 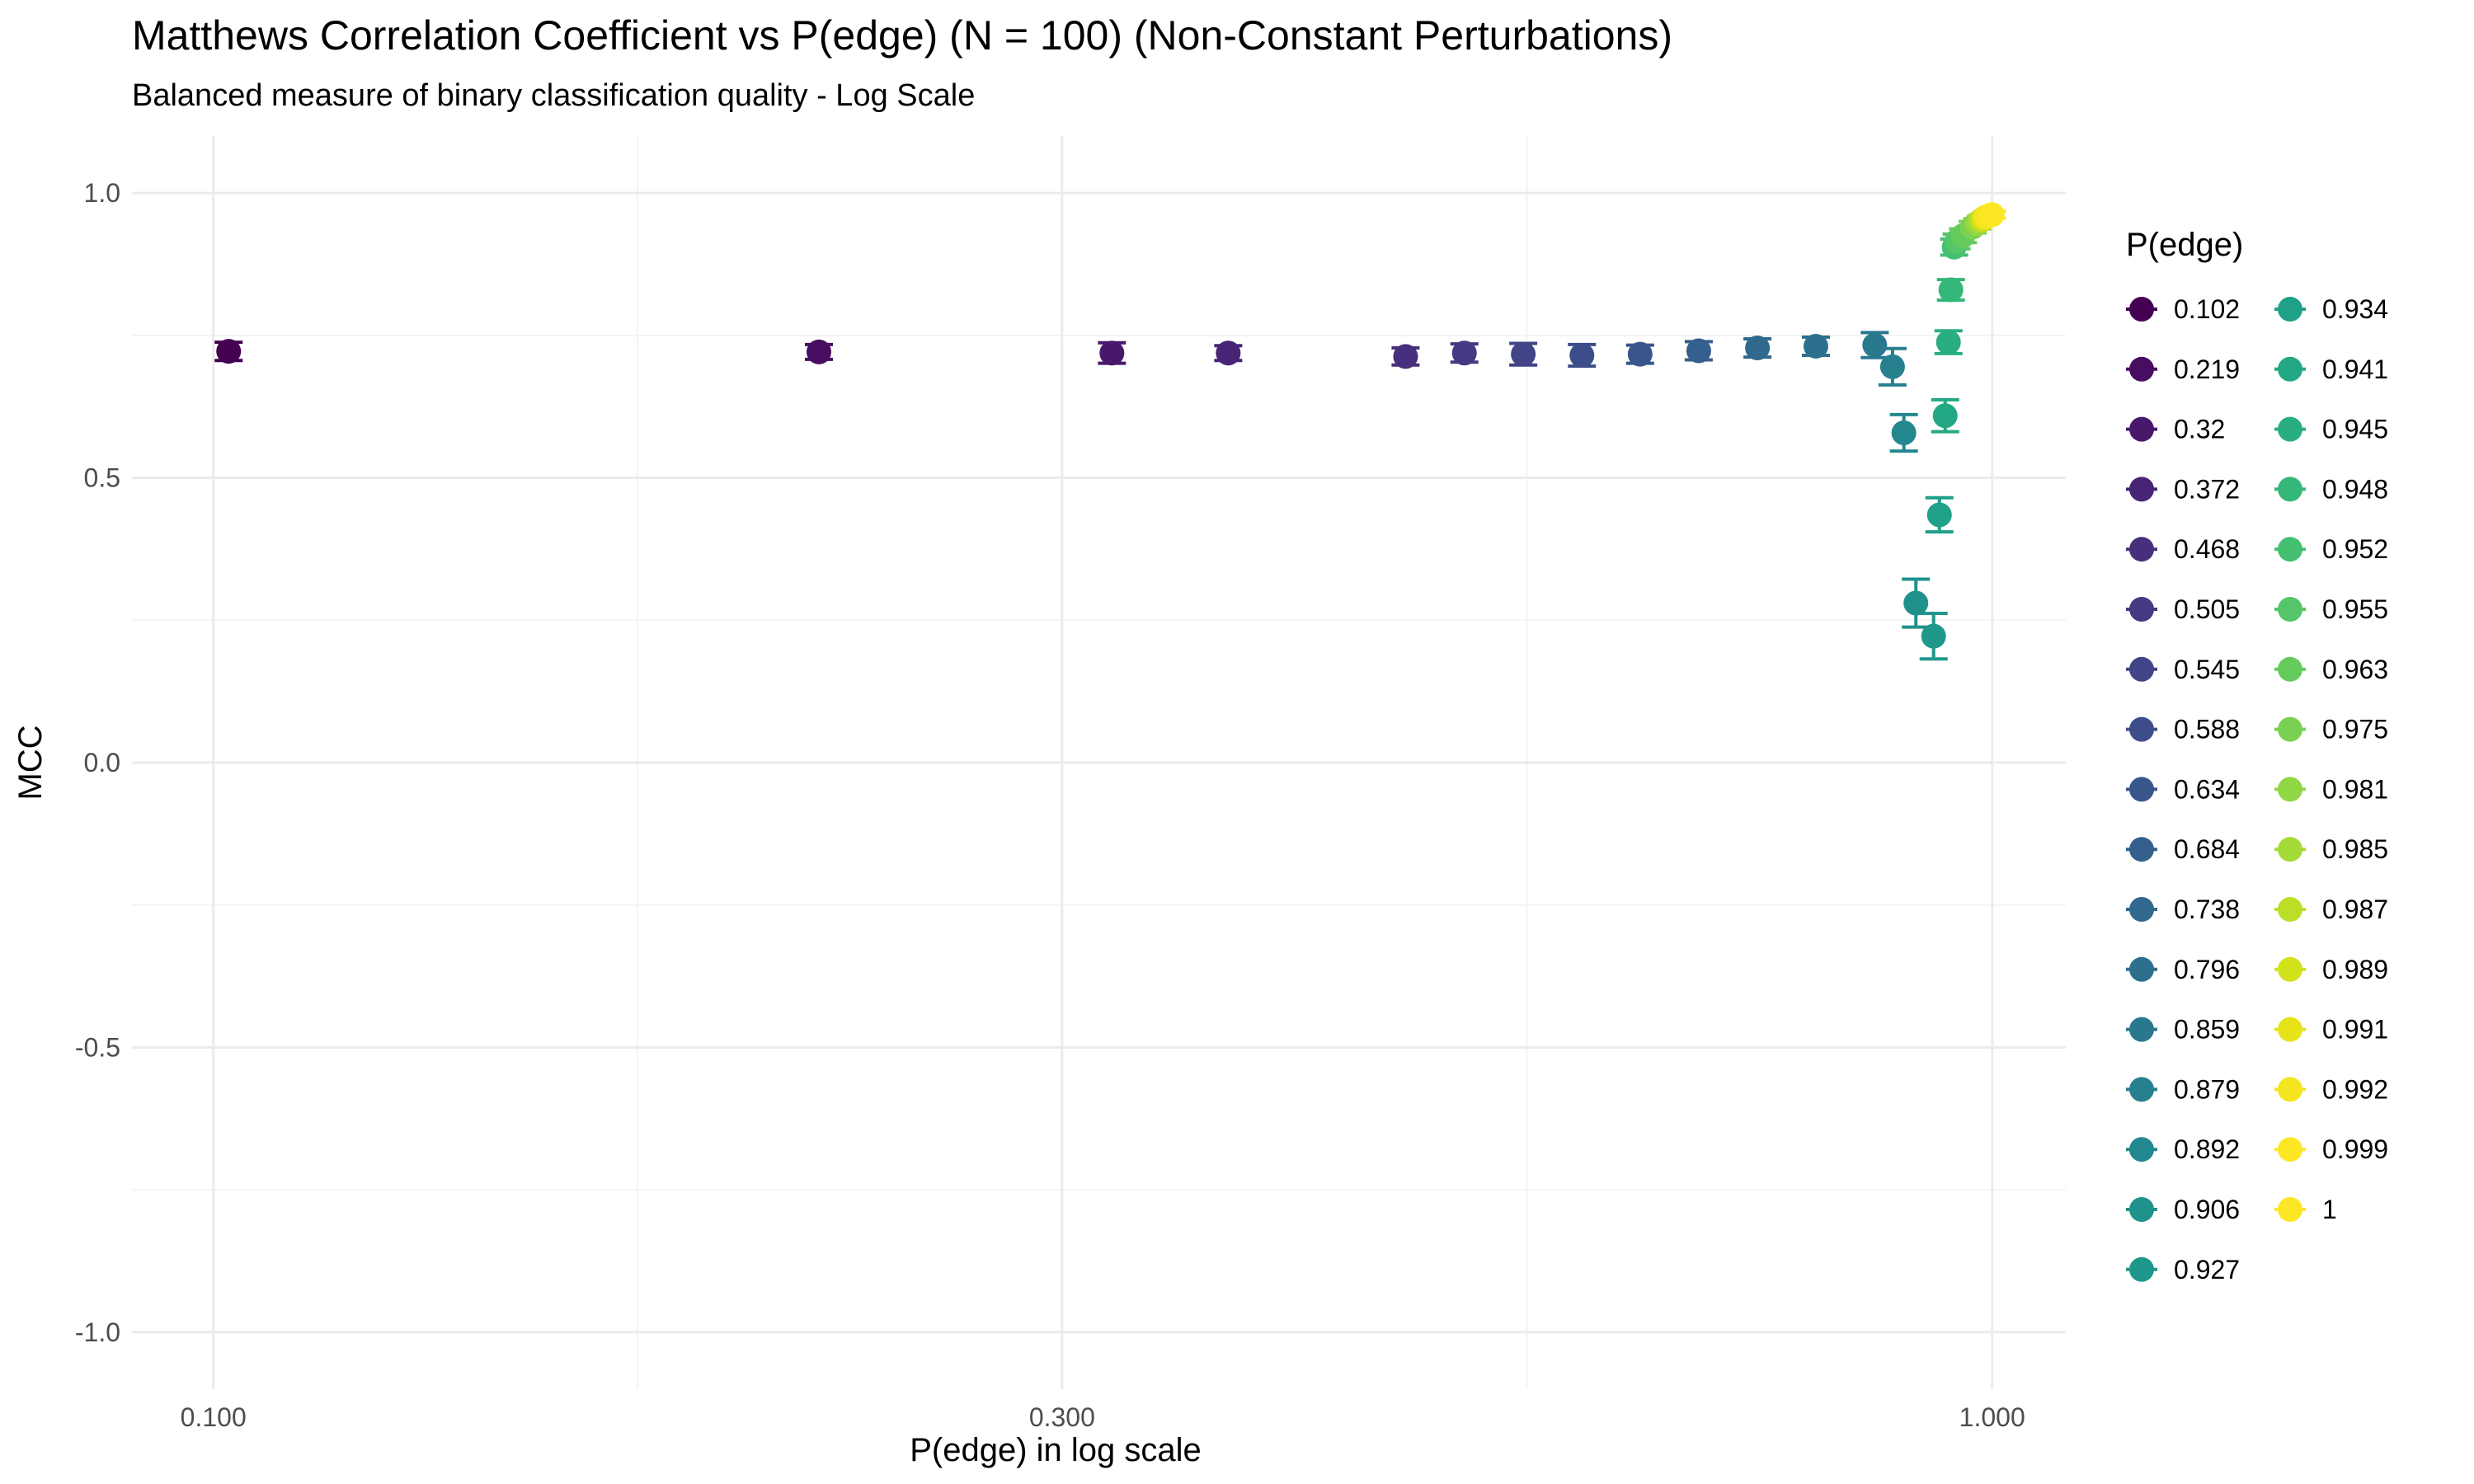 What do you see at coordinates (2184, 245) in the screenshot?
I see `legend-title: P(edge)` at bounding box center [2184, 245].